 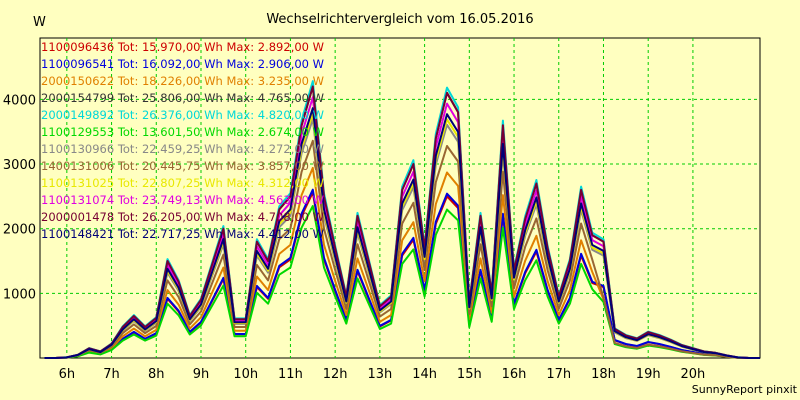 What do you see at coordinates (399, 19) in the screenshot?
I see `chart-title: Wechselrichtervergleich vom 16.05.2016` at bounding box center [399, 19].